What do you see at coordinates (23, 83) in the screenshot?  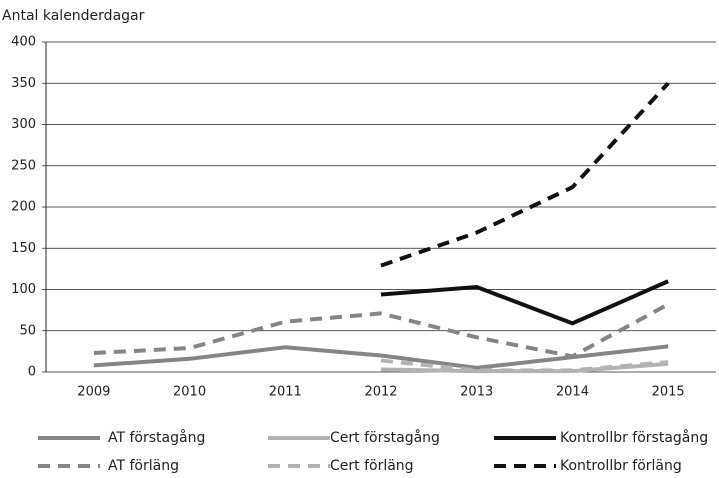 I see `y-tick-label: 350` at bounding box center [23, 83].